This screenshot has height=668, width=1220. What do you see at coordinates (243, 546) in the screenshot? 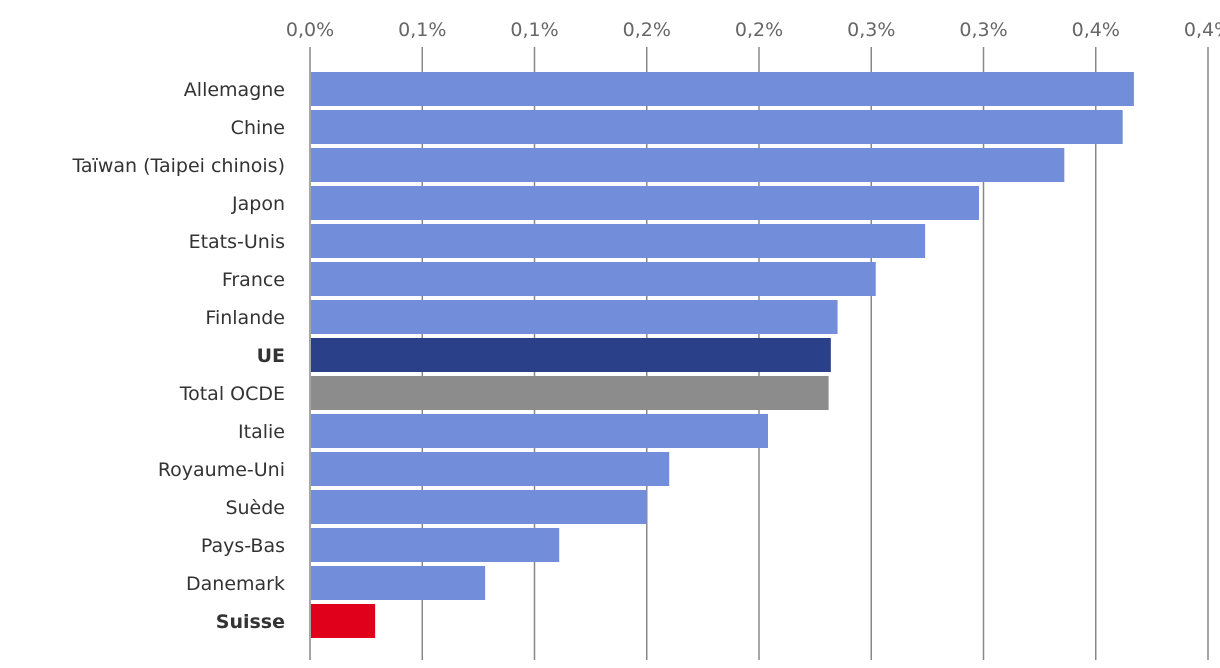
I see `category-label: Pays-Bas` at bounding box center [243, 546].